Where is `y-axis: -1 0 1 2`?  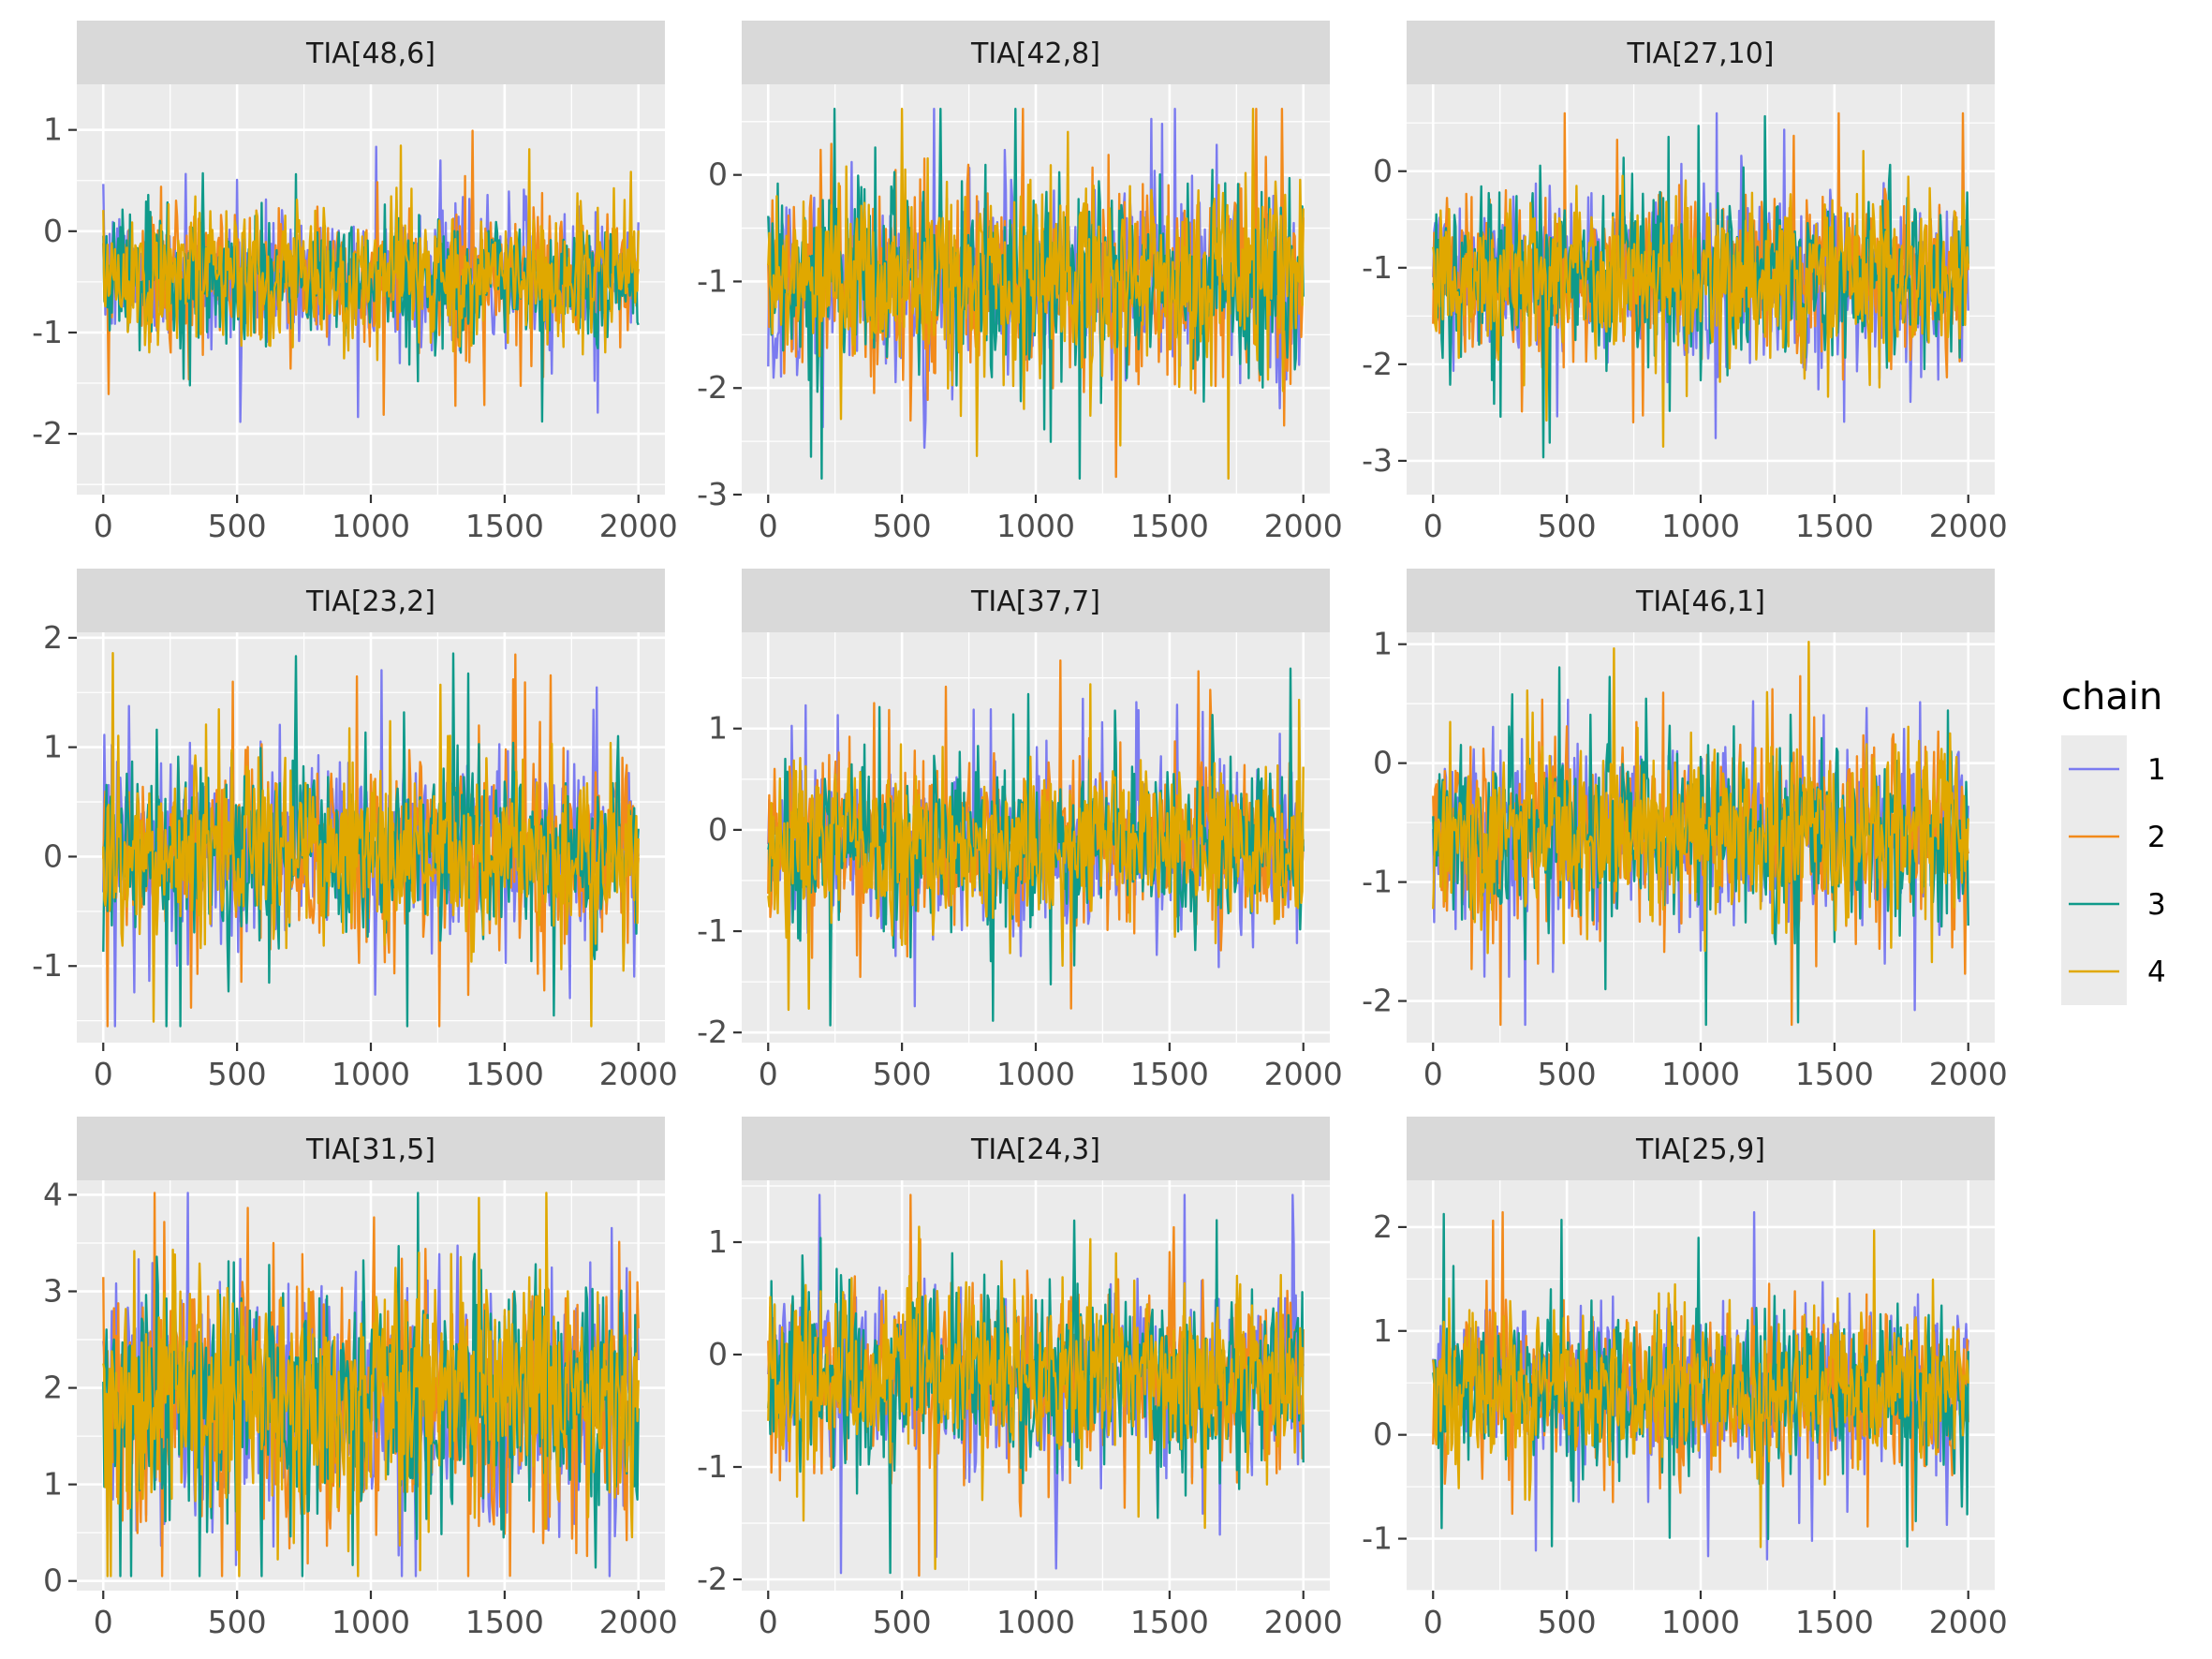
y-axis: -1 0 1 2 is located at coordinates (55, 802).